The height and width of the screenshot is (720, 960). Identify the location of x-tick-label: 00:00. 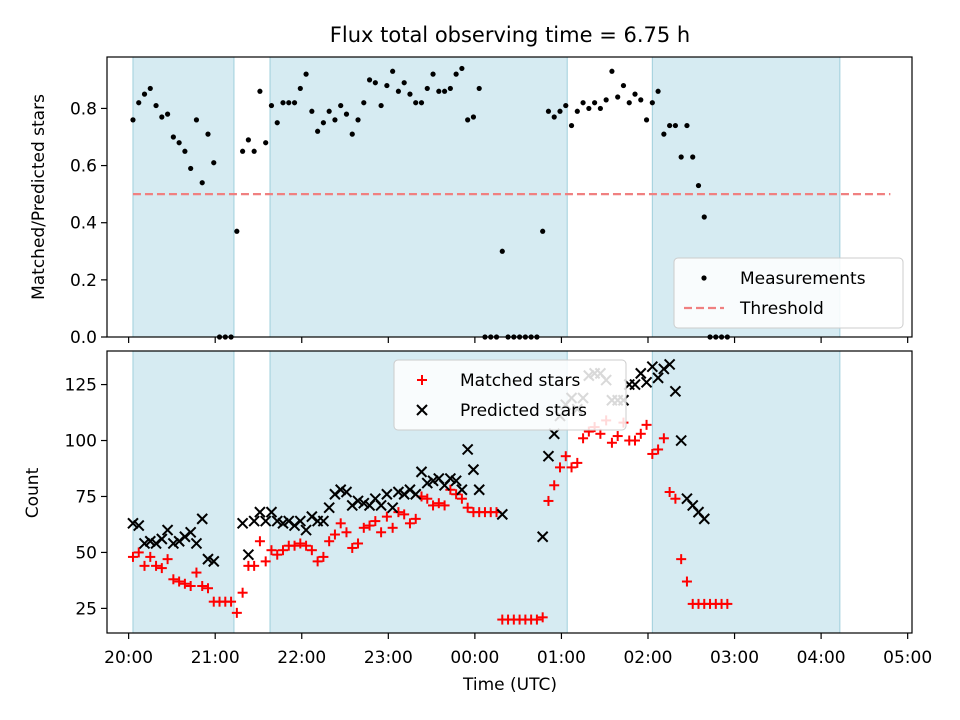
(474, 658).